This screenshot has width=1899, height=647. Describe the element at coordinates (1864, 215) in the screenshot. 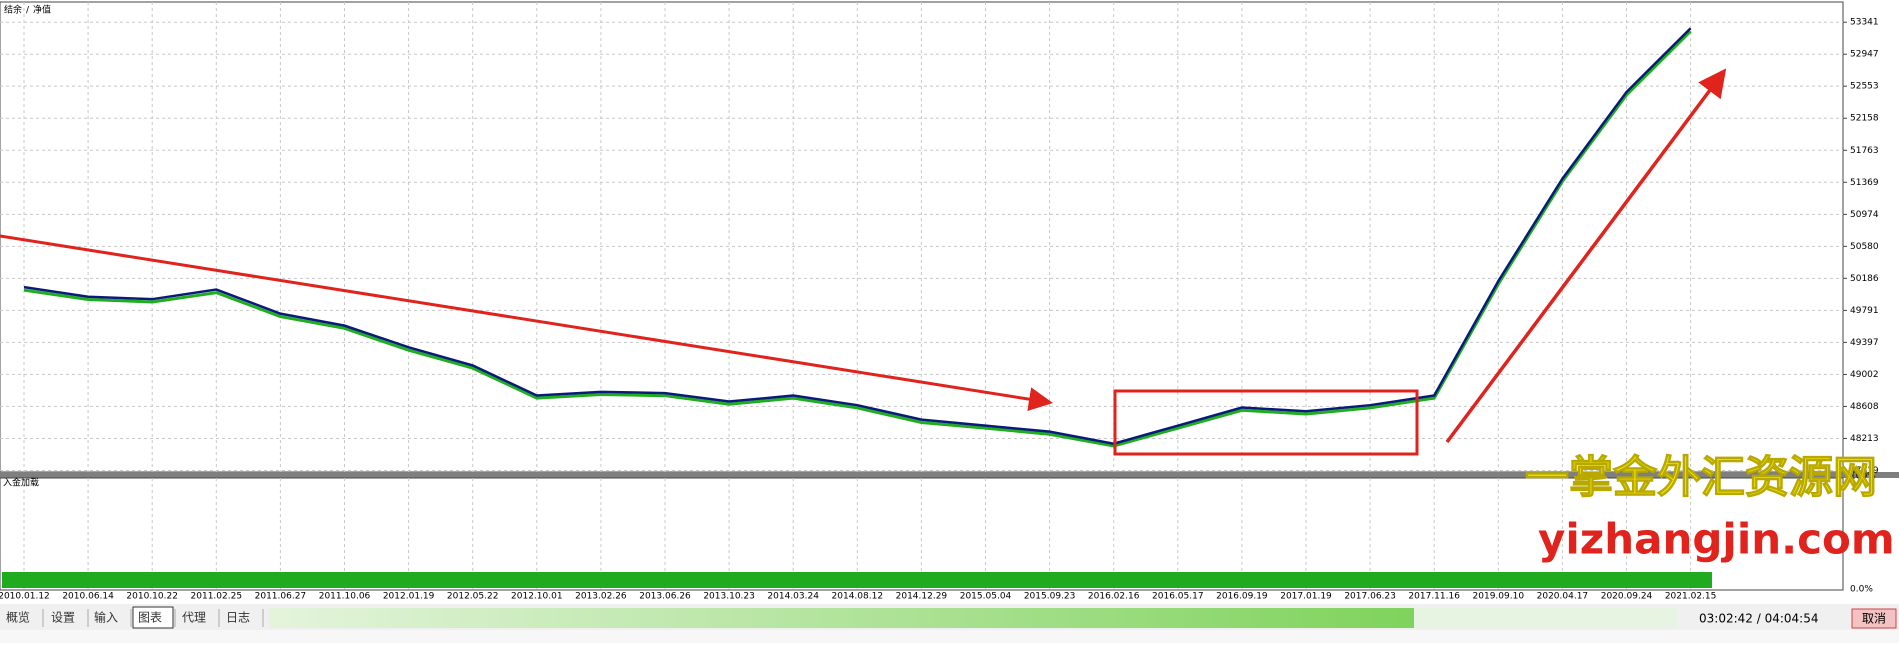

I see `y-tick-label: 50974` at that location.